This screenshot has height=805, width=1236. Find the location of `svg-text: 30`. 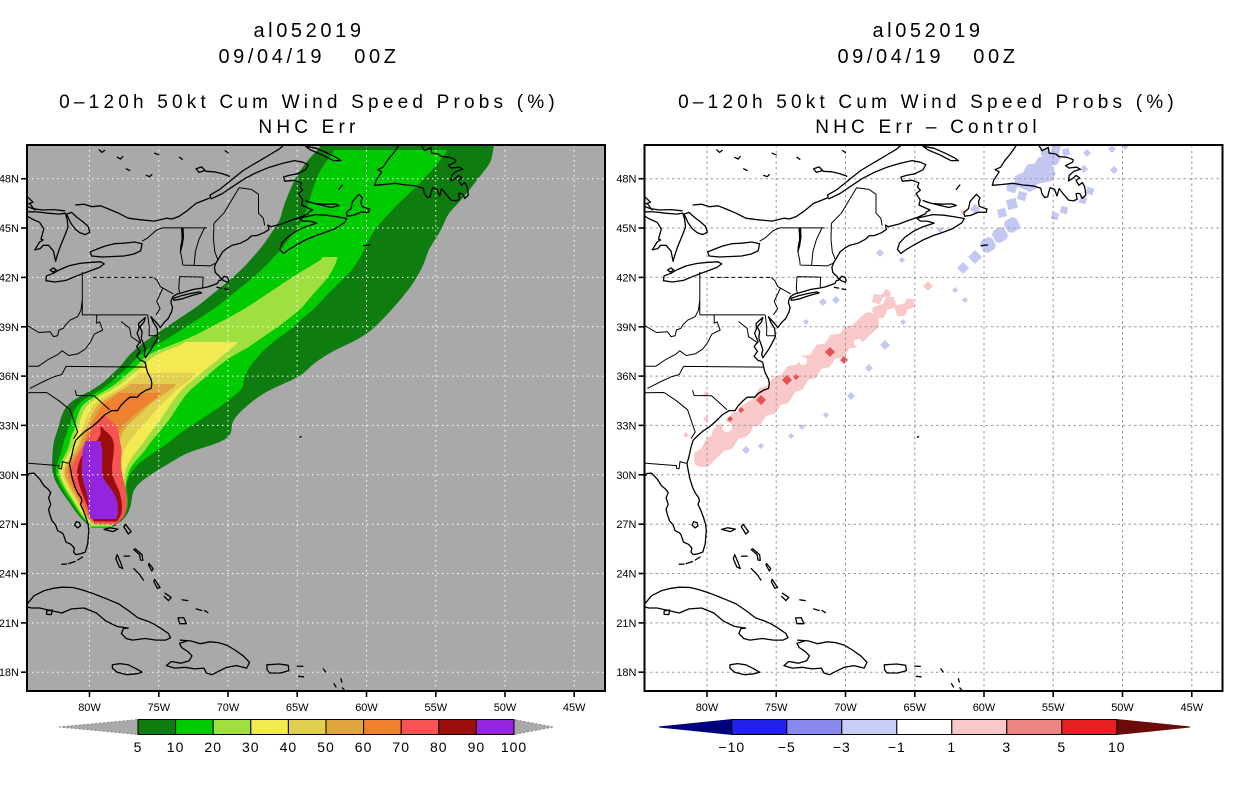

svg-text: 30 is located at coordinates (251, 747).